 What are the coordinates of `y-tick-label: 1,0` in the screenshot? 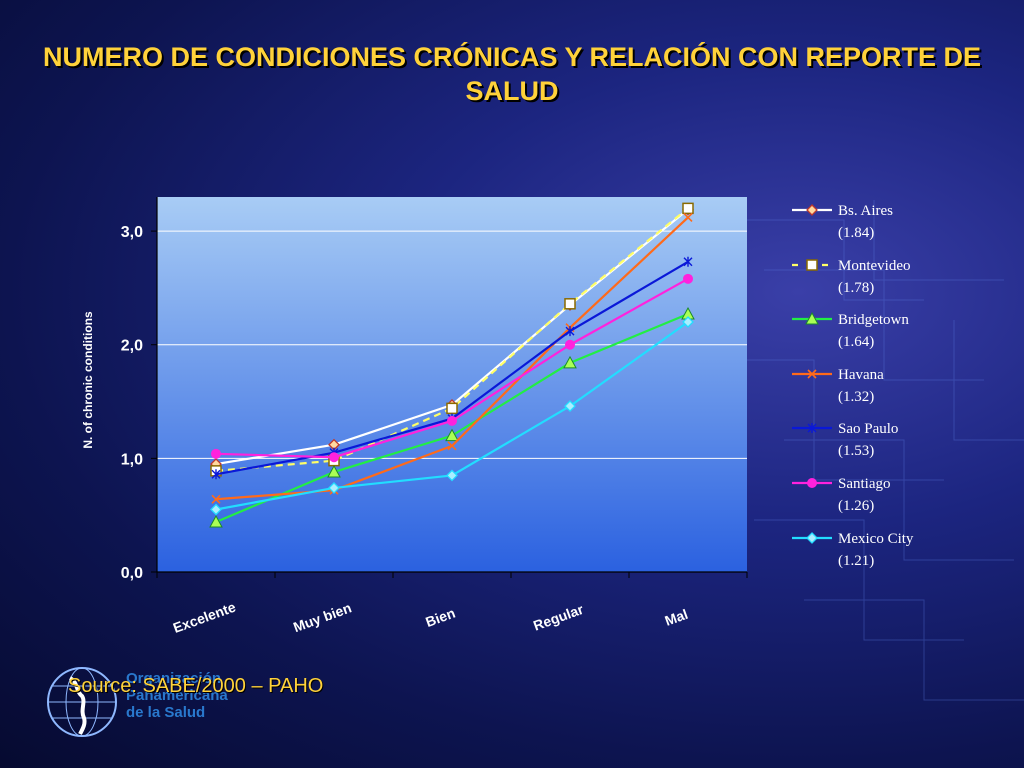 It's located at (132, 459).